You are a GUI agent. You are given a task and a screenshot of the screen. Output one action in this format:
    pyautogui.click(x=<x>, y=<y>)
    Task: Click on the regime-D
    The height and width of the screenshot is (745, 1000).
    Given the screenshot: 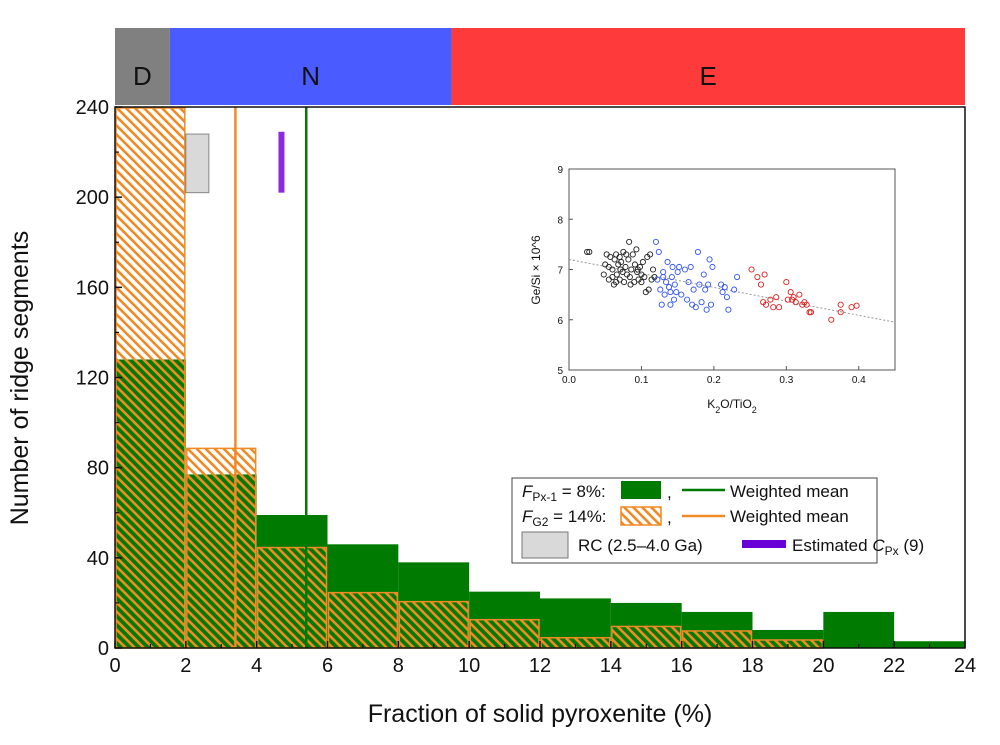 What is the action you would take?
    pyautogui.click(x=142, y=66)
    